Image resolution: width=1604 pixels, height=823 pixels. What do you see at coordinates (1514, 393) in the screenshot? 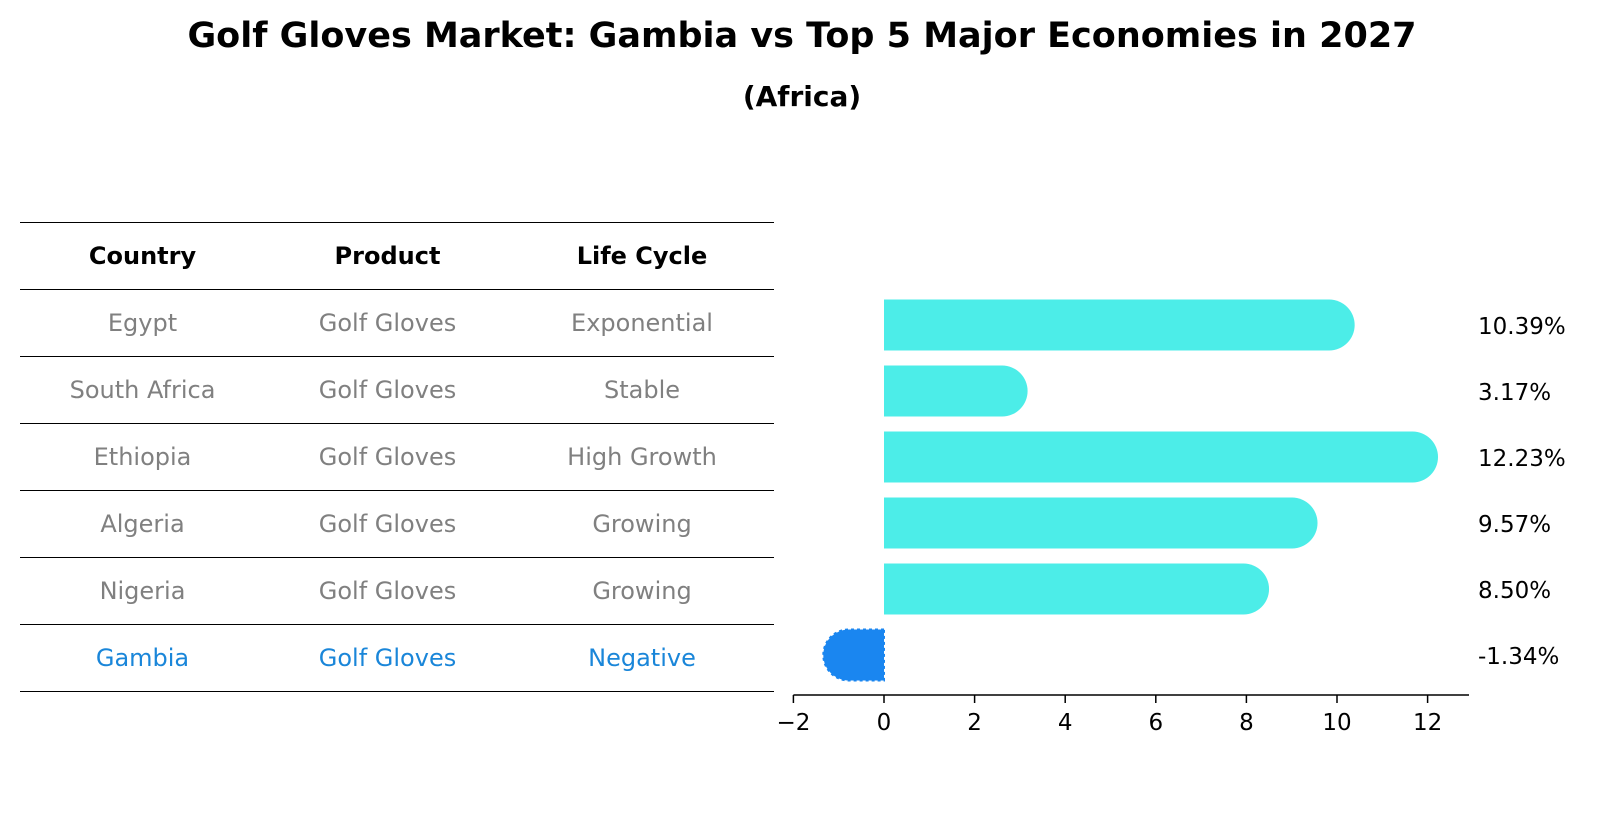
I see `value-label: 3.17%` at bounding box center [1514, 393].